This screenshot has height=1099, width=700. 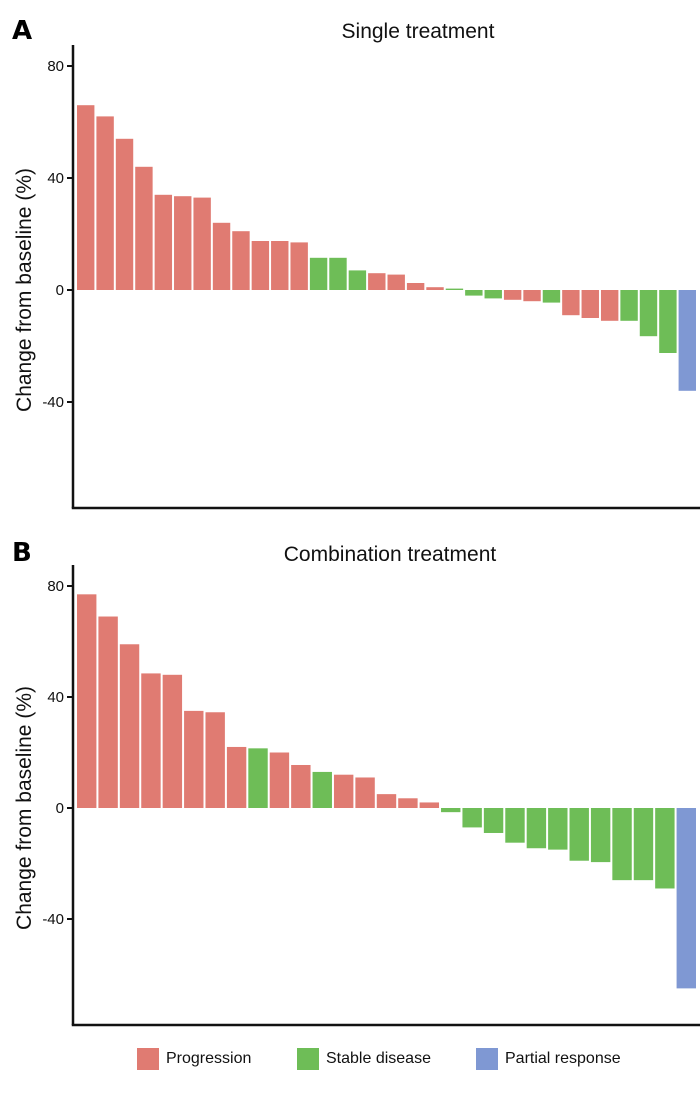 I want to click on panel-b-title: Combination treatment, so click(x=390, y=554).